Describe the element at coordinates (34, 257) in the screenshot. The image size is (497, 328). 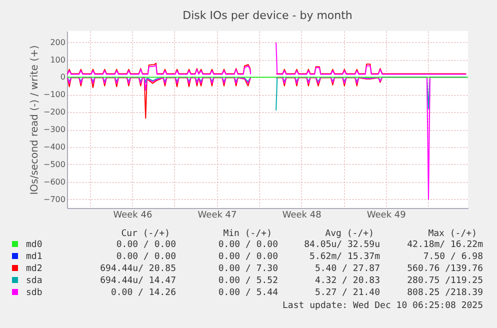
I see `legend-label: md1` at that location.